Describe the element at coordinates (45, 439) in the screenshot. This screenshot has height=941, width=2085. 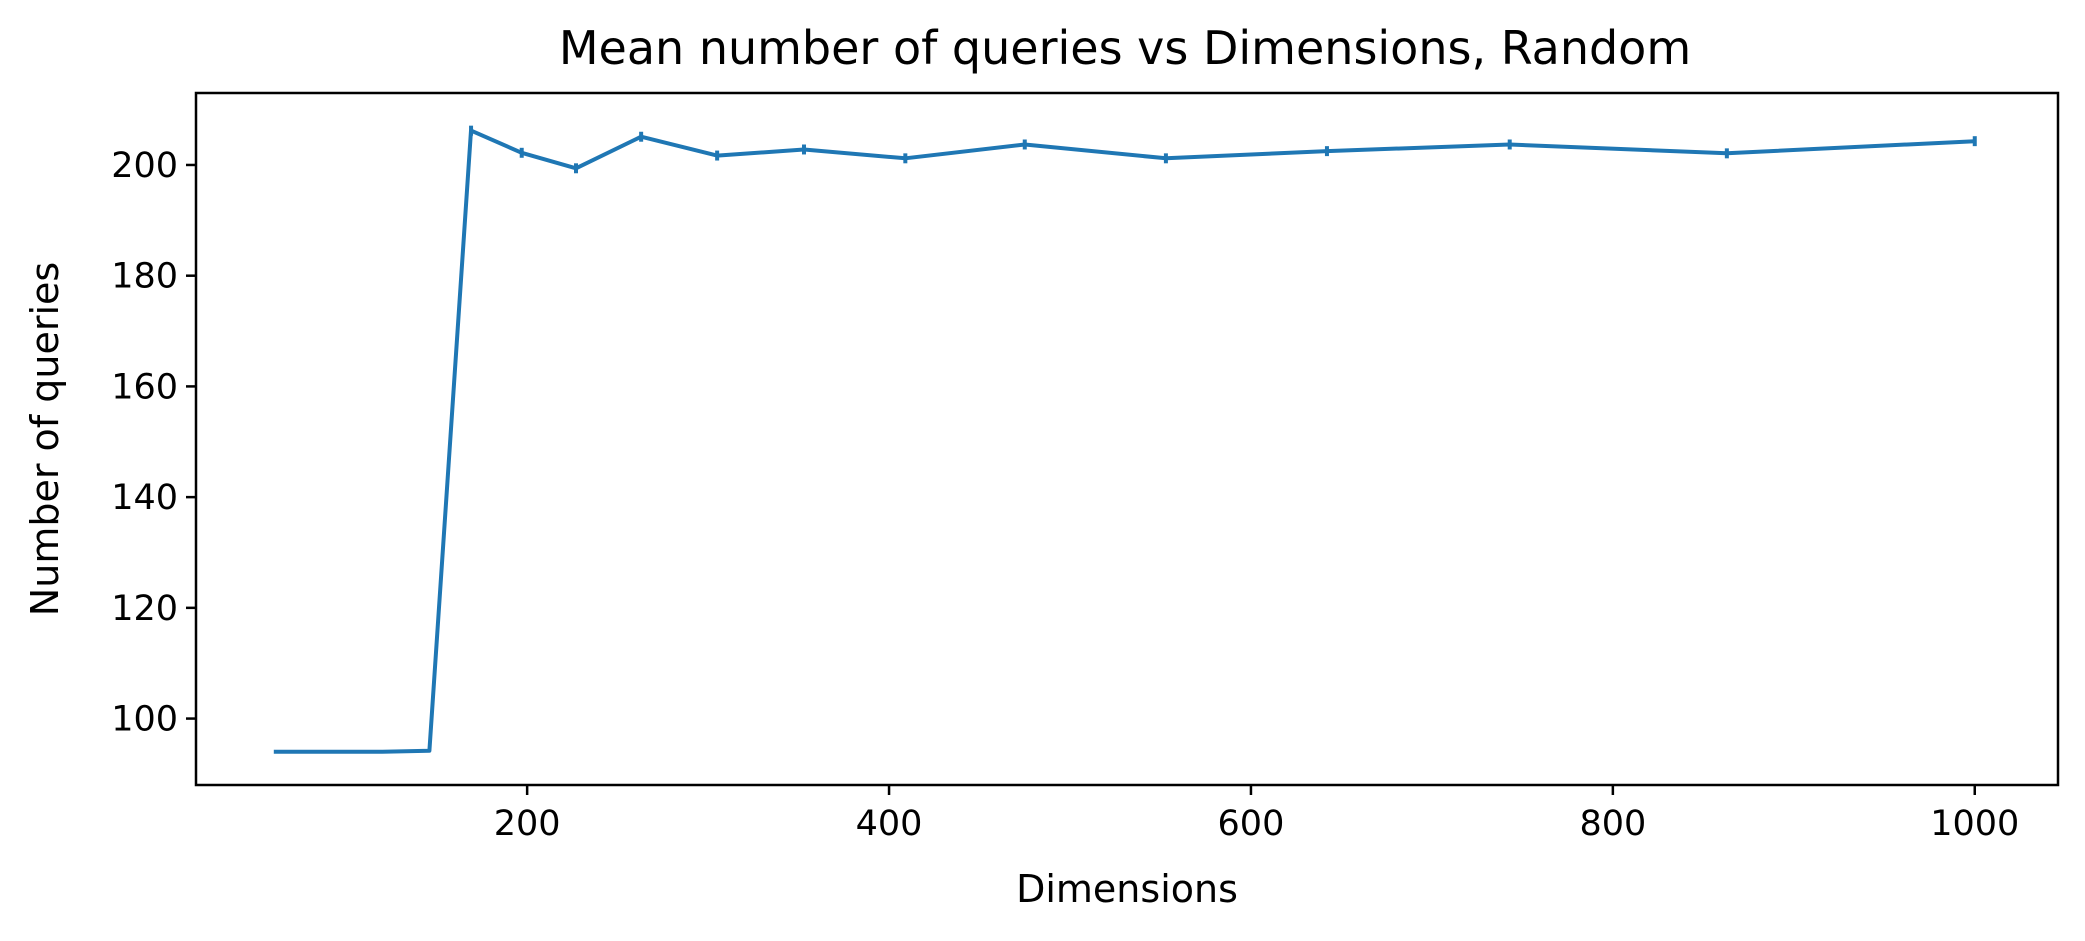
I see `y-axis-label: Number of queries` at that location.